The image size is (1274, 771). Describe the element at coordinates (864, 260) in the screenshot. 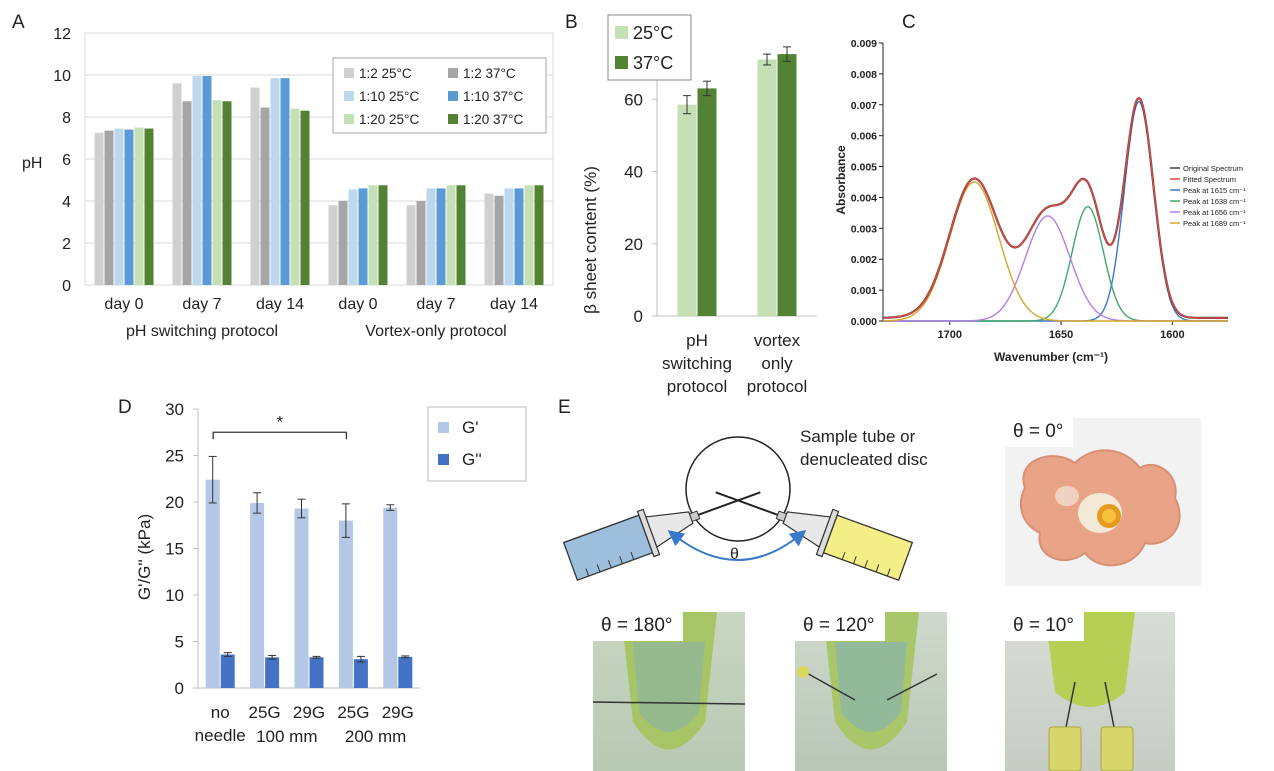

I see `chart-c-ytick: 0.002` at that location.